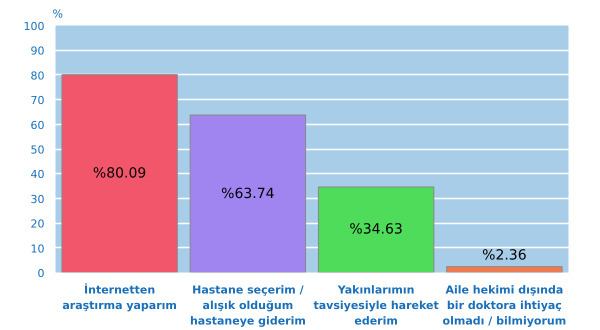 Image resolution: width=600 pixels, height=330 pixels. I want to click on y-tick-label: 90, so click(37, 51).